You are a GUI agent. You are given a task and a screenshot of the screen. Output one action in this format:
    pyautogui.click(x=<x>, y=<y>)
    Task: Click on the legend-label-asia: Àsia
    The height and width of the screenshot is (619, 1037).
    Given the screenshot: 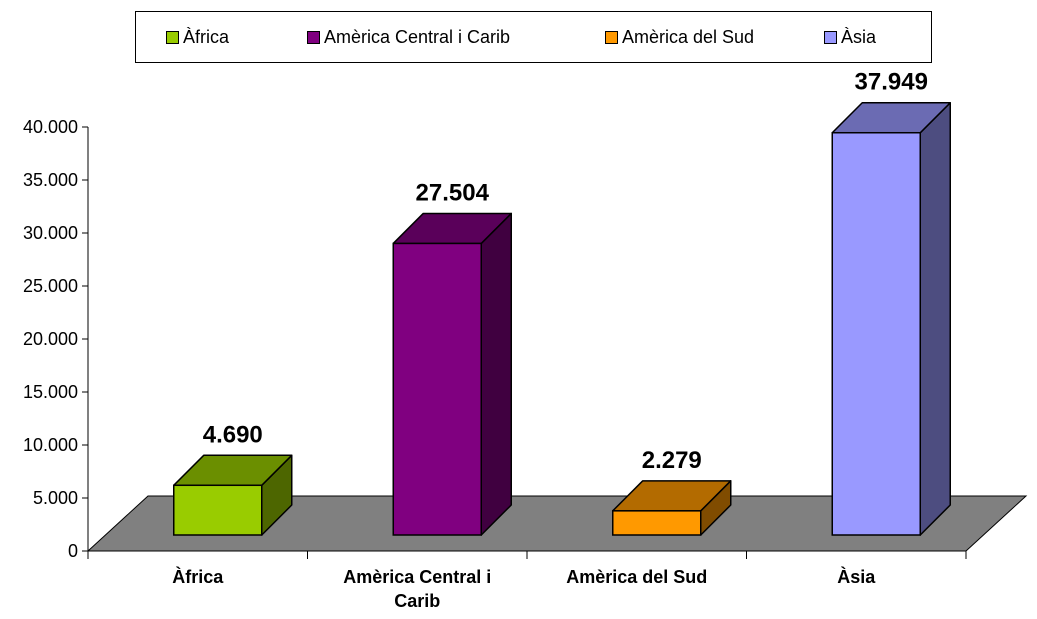 What is the action you would take?
    pyautogui.click(x=859, y=36)
    